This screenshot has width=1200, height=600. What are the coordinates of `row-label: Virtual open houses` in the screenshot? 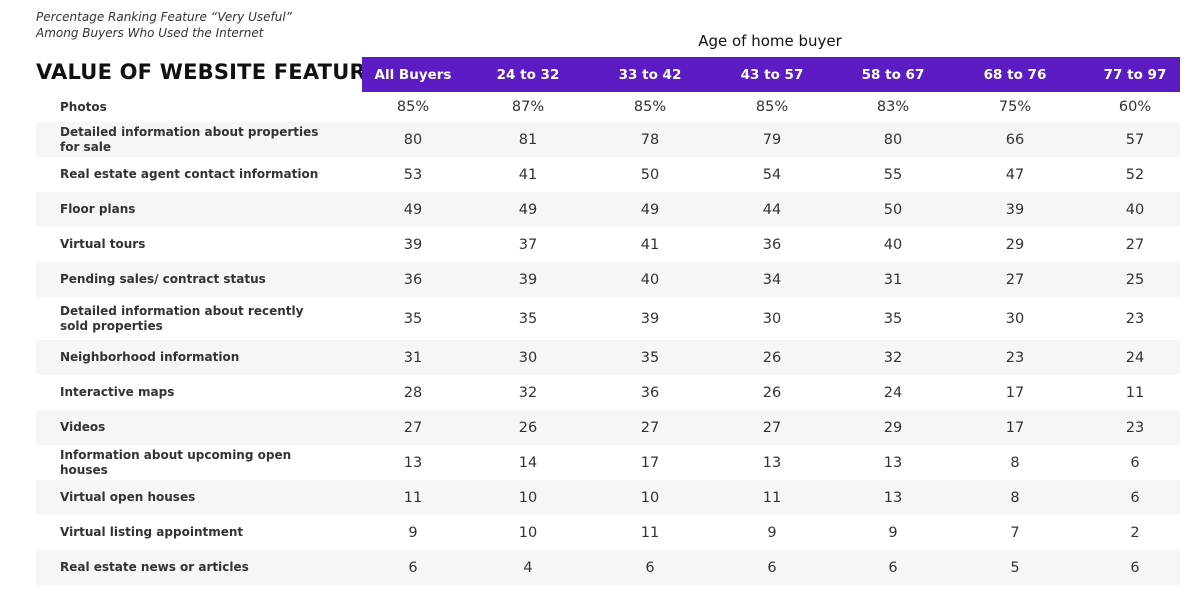 It's located at (128, 497).